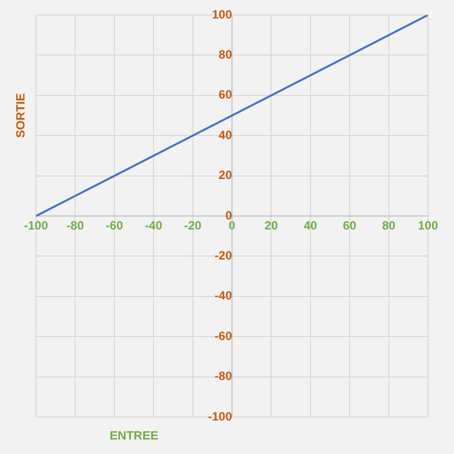 This screenshot has width=454, height=454. Describe the element at coordinates (349, 225) in the screenshot. I see `x-tick-label: 60` at that location.